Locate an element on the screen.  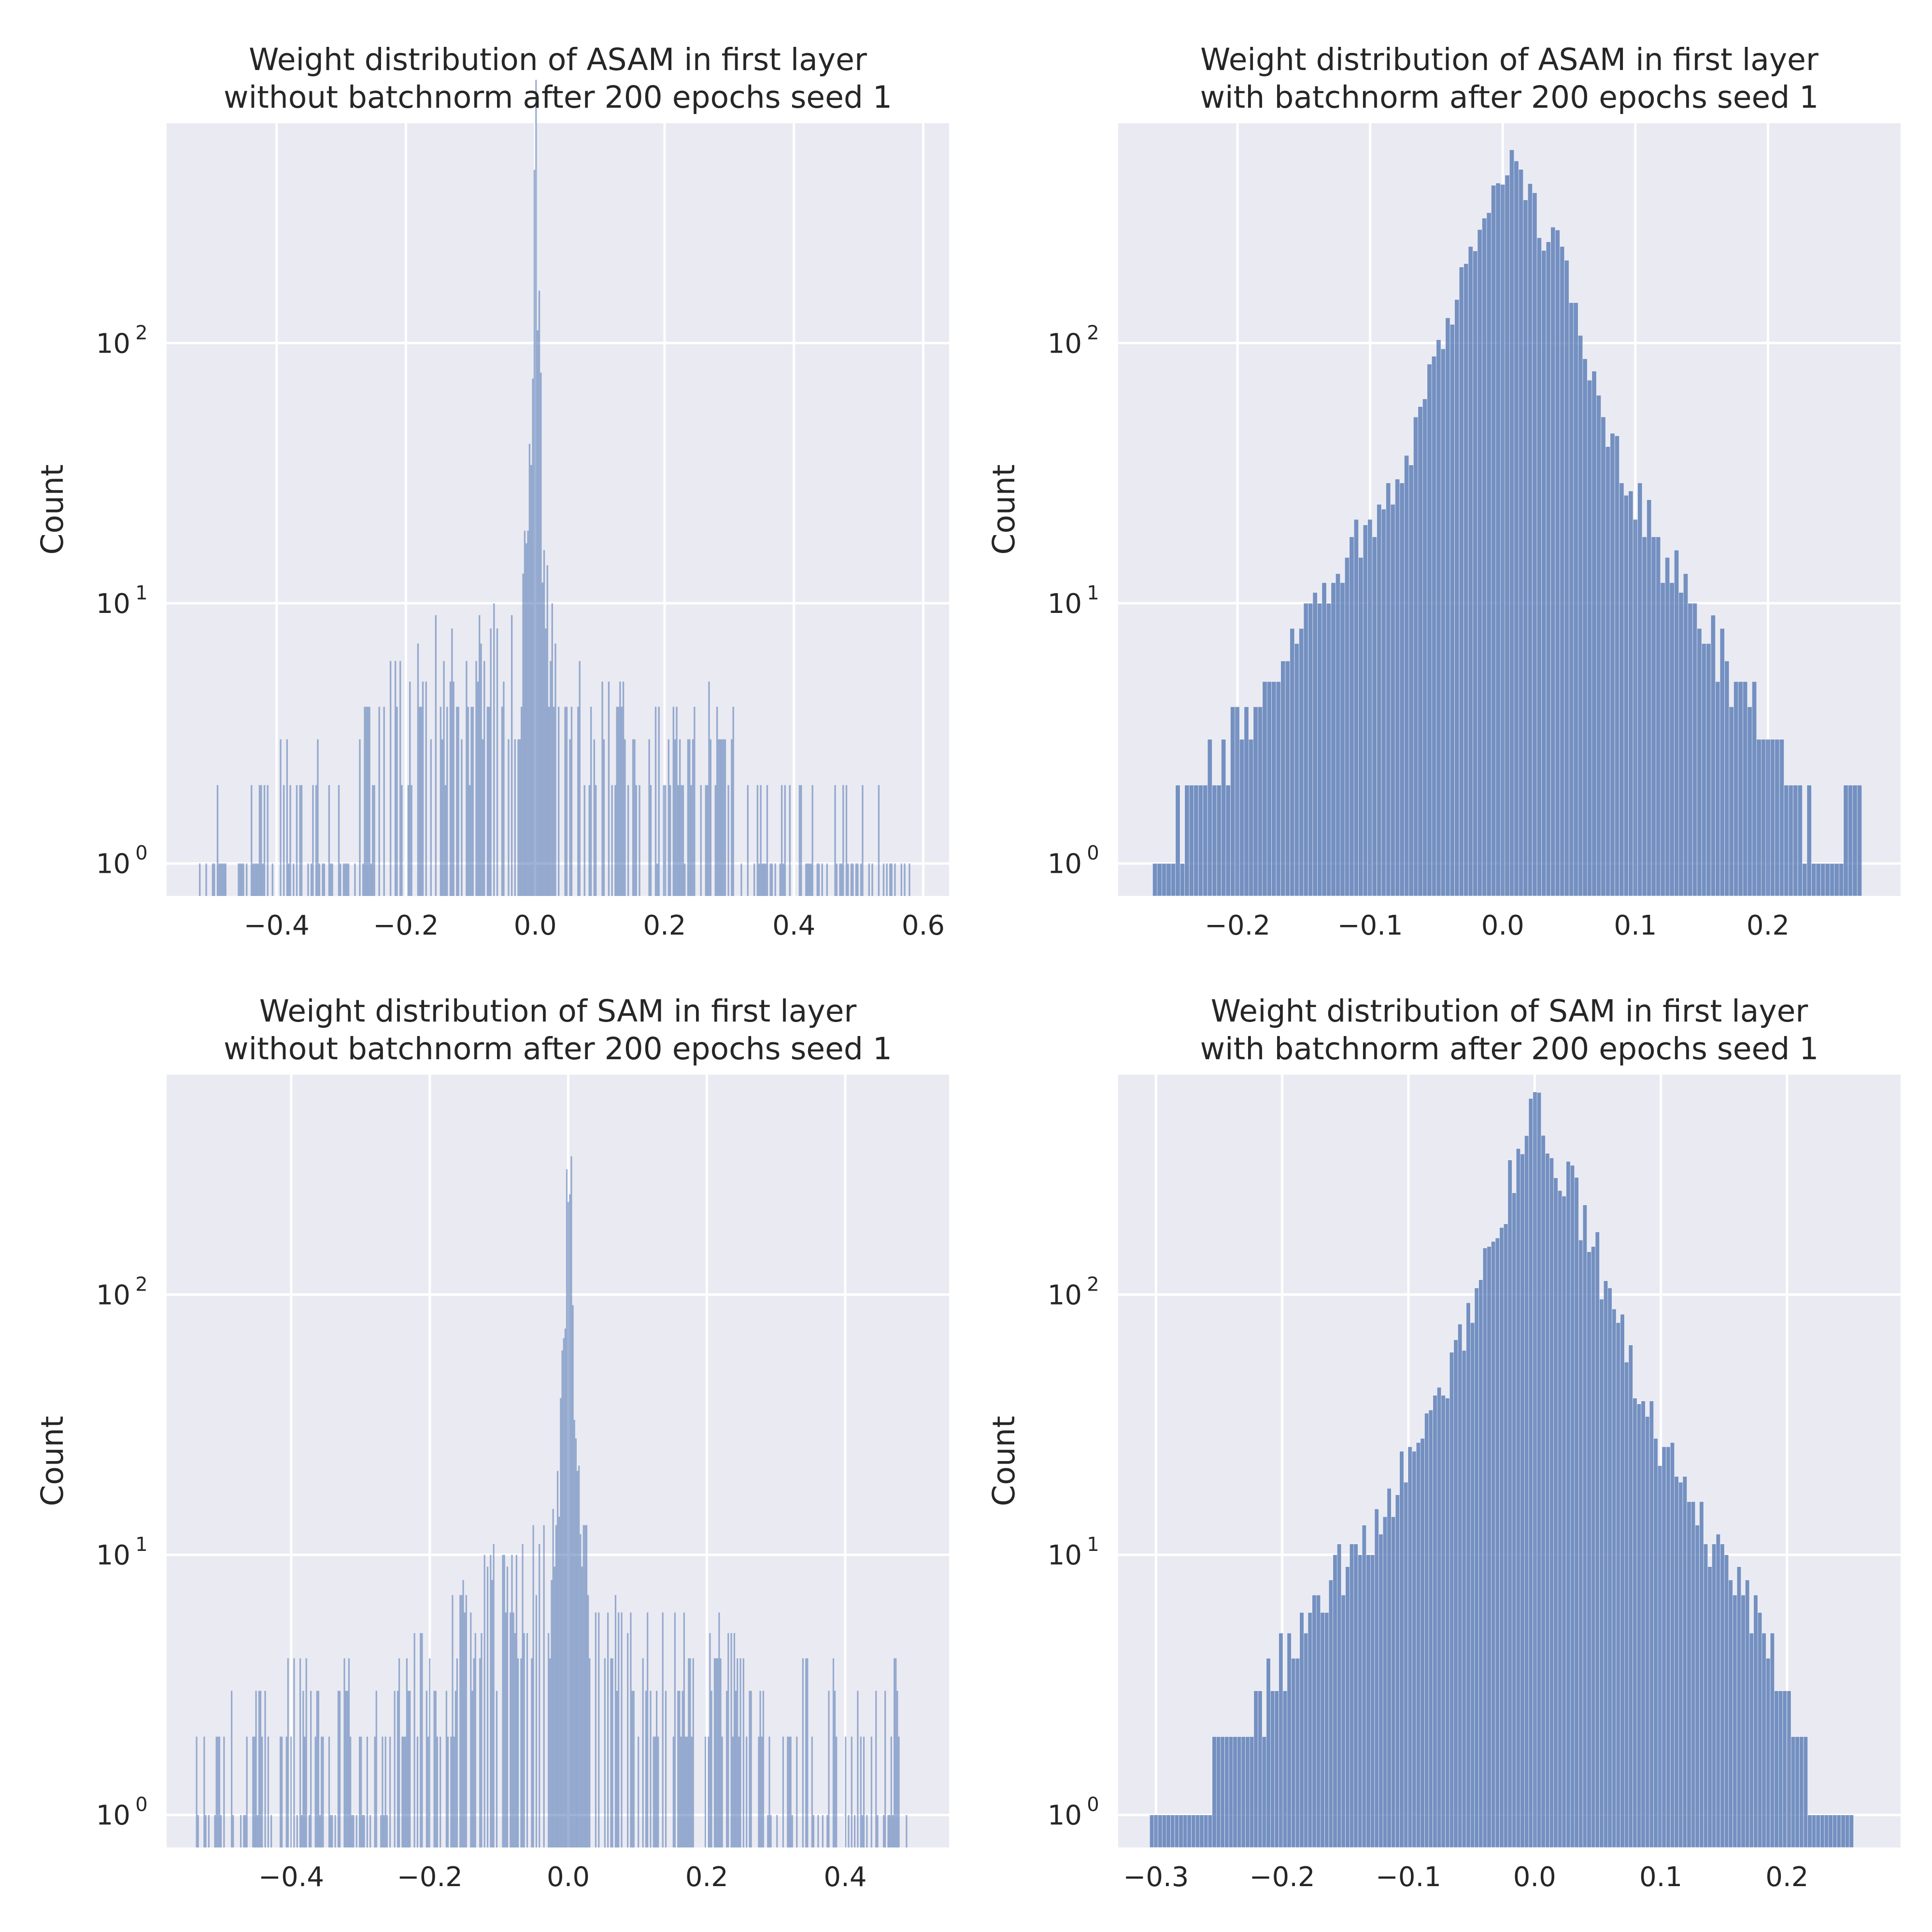
y-axis-label: Count is located at coordinates (52, 1461).